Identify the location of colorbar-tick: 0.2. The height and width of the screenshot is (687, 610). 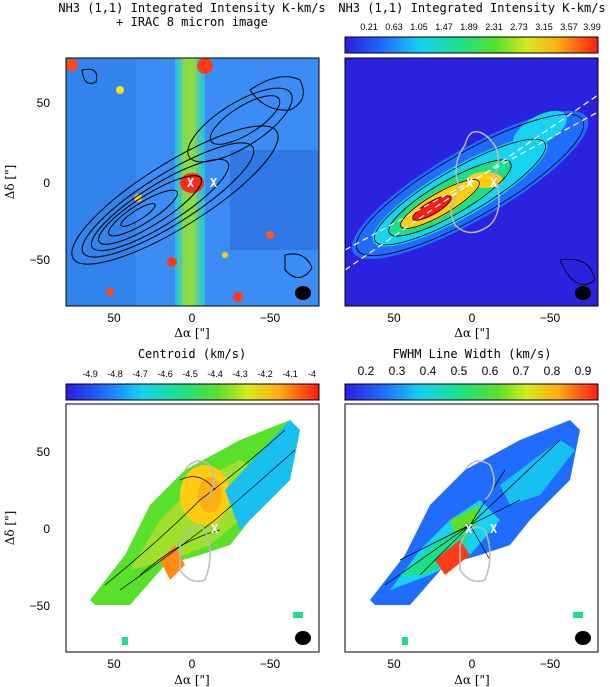
(366, 371).